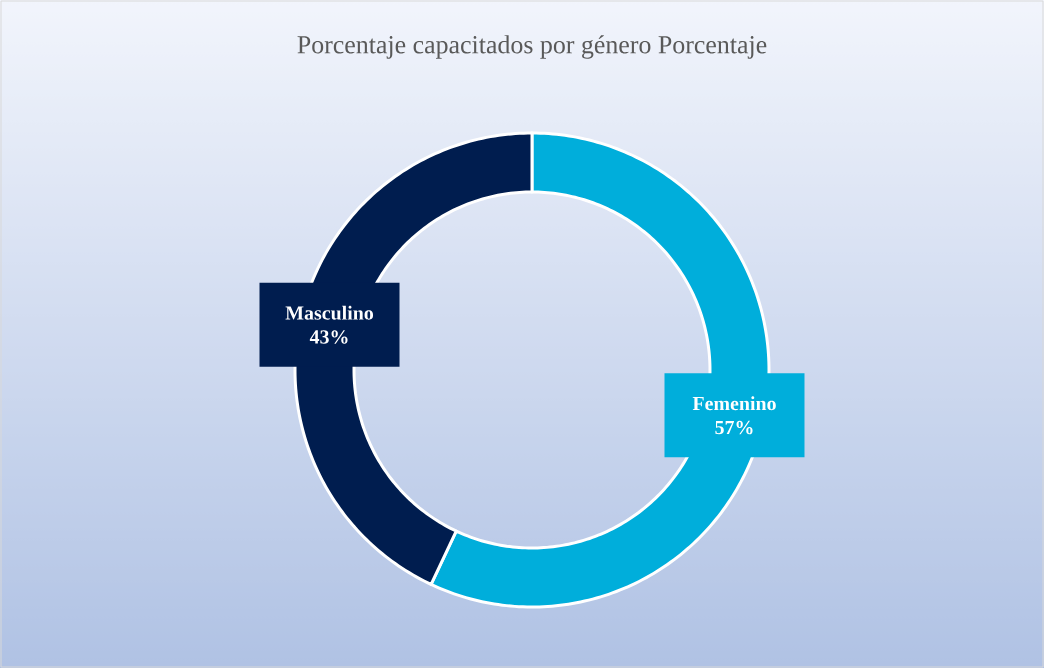  I want to click on slice-label: Masculino, so click(329, 312).